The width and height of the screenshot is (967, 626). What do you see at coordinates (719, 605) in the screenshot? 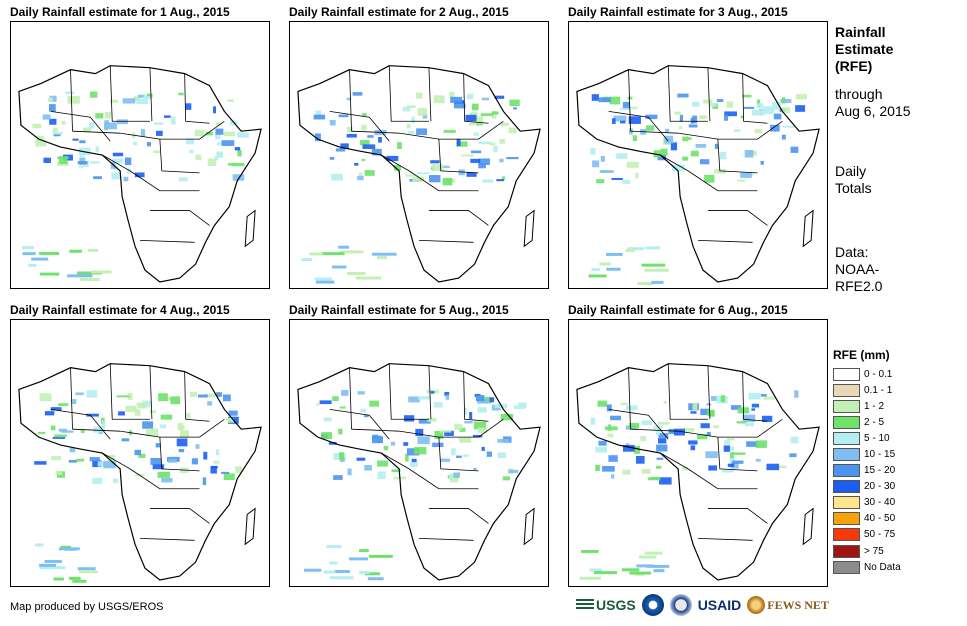
I see `usaid-logo: USAID` at bounding box center [719, 605].